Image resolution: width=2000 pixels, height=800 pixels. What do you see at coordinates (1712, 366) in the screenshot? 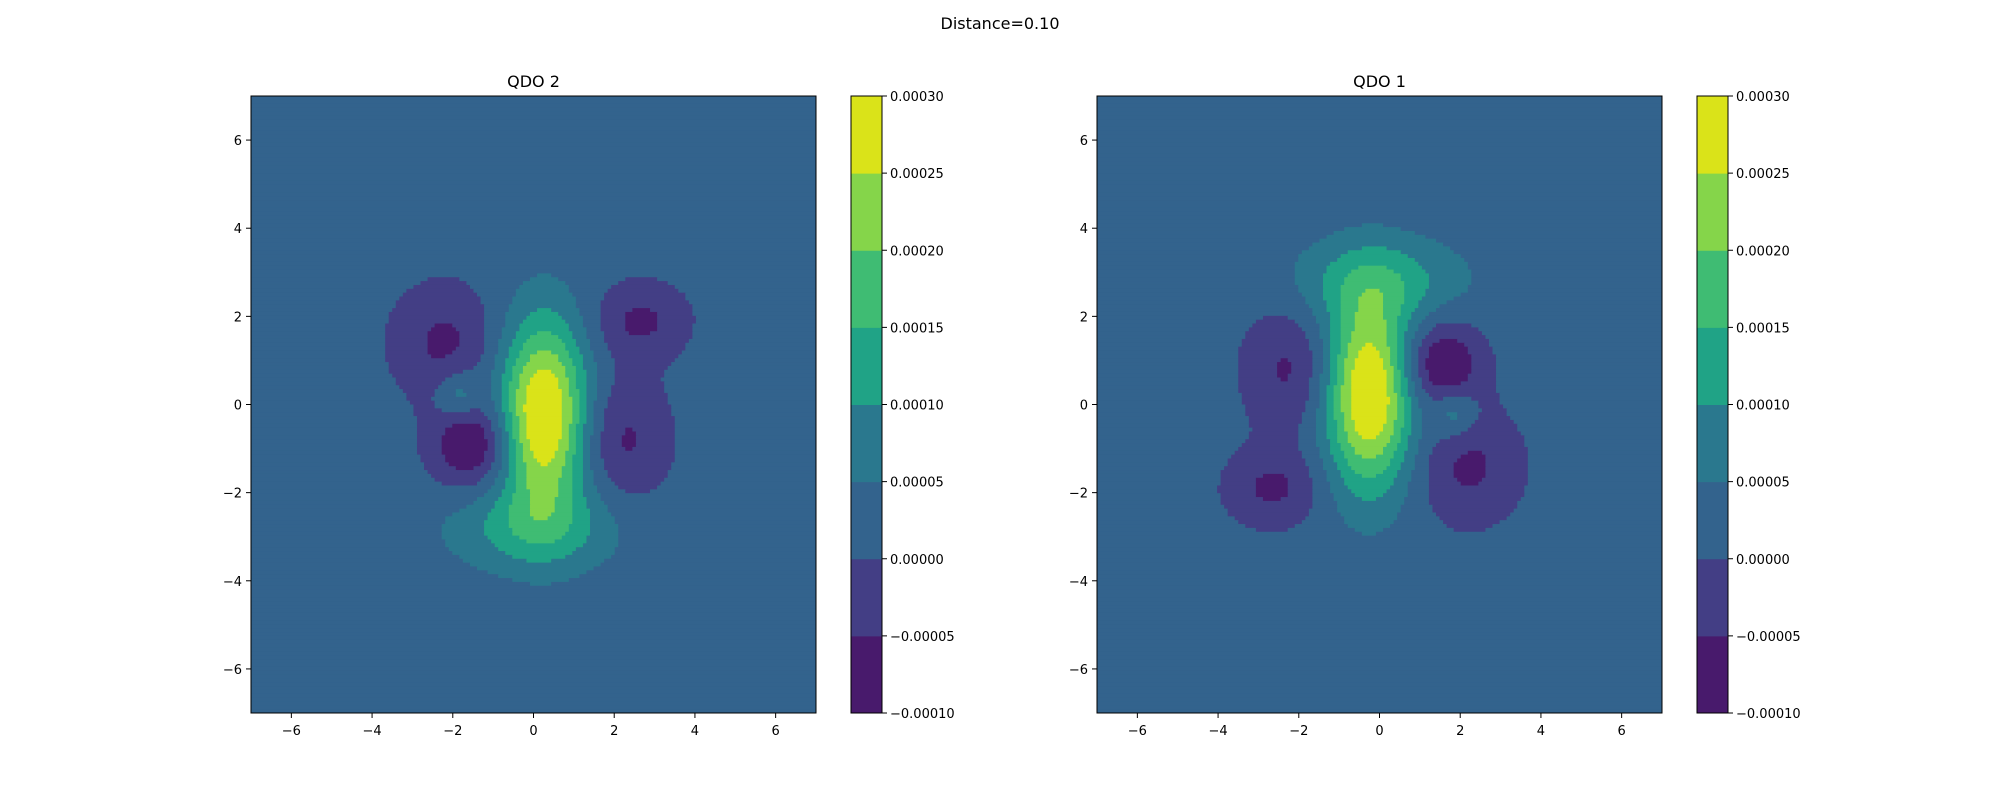
I see `colorbar-band` at bounding box center [1712, 366].